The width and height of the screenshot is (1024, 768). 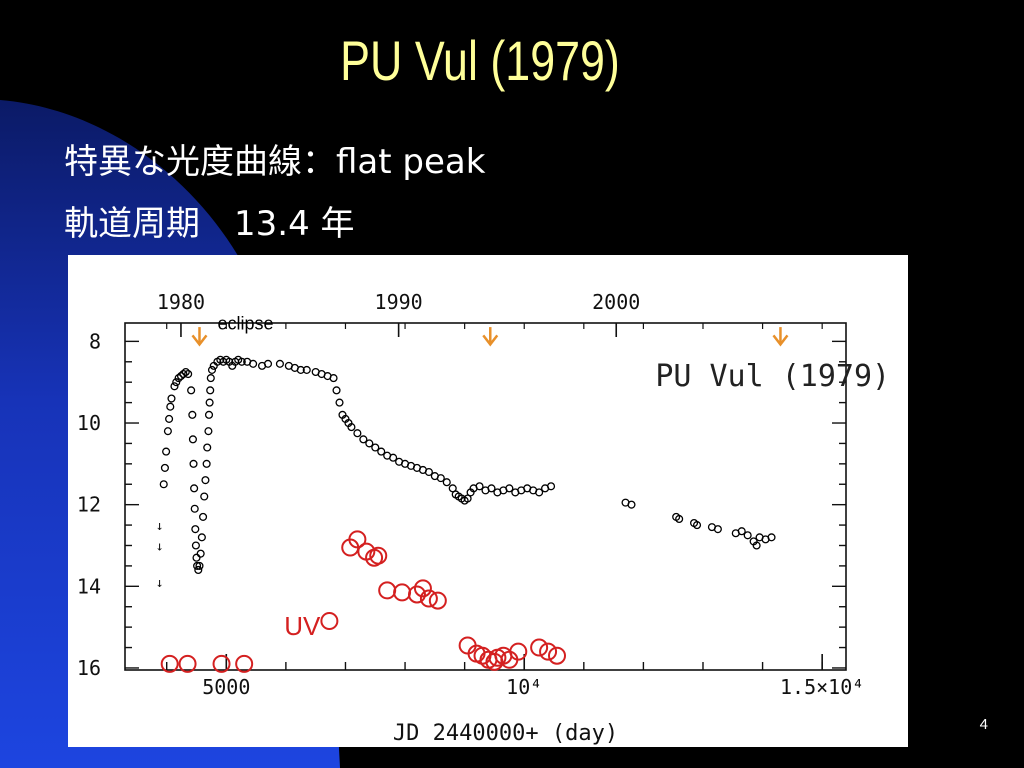 I want to click on eclipse-annotation: eclipse, so click(x=245, y=323).